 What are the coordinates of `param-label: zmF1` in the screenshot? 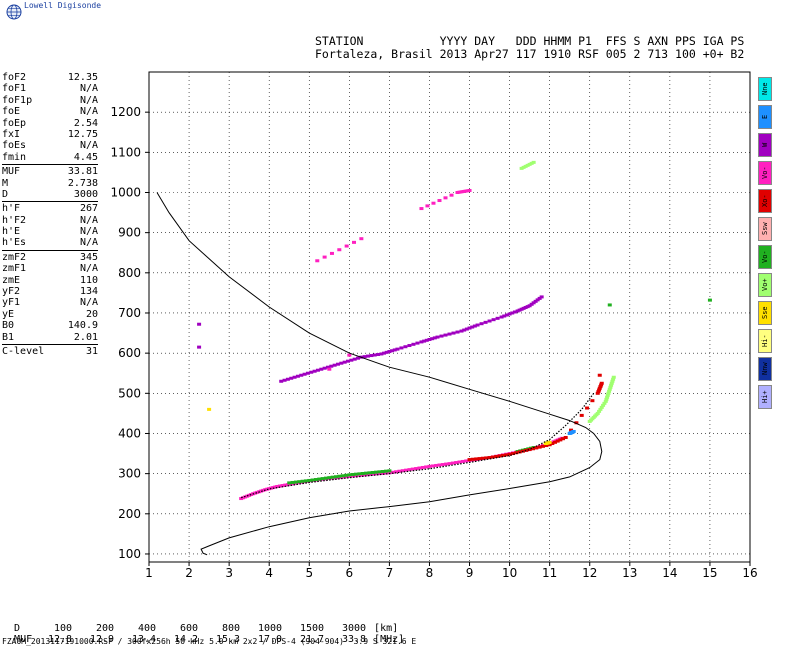 It's located at (14, 269).